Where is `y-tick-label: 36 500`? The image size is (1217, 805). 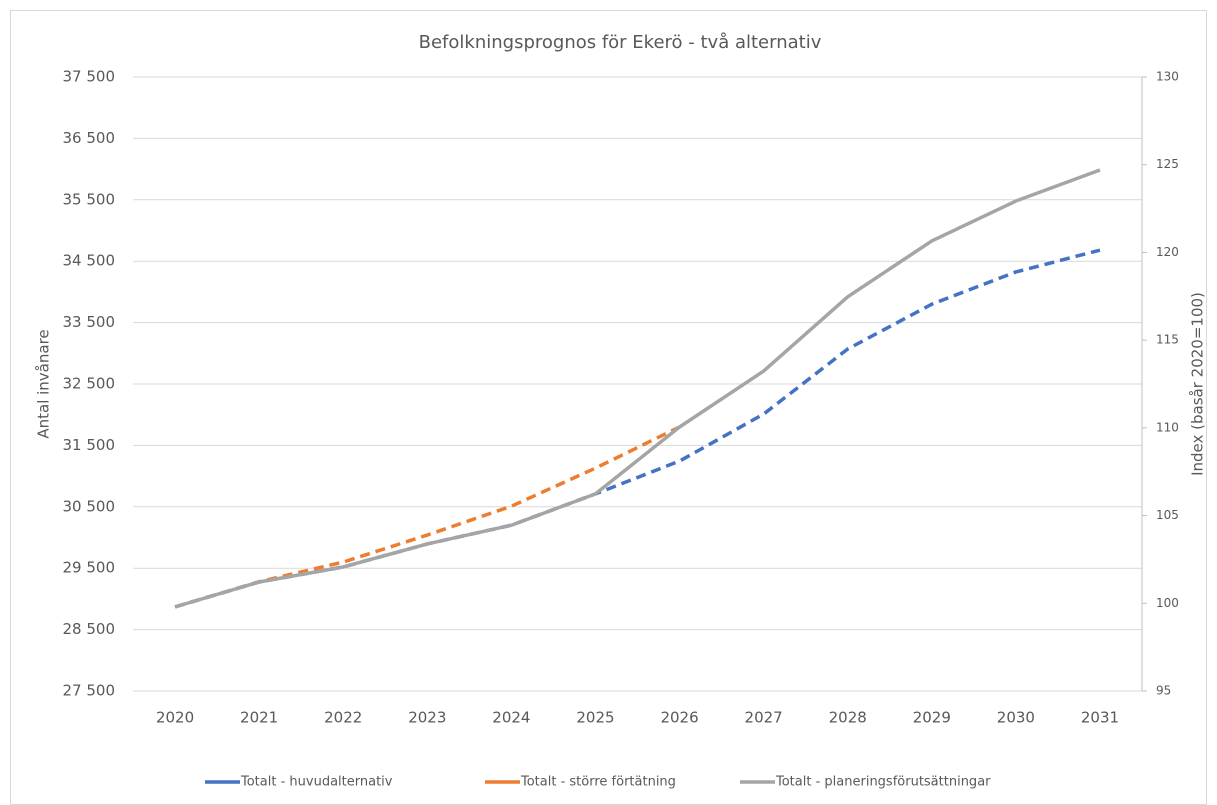 y-tick-label: 36 500 is located at coordinates (89, 138).